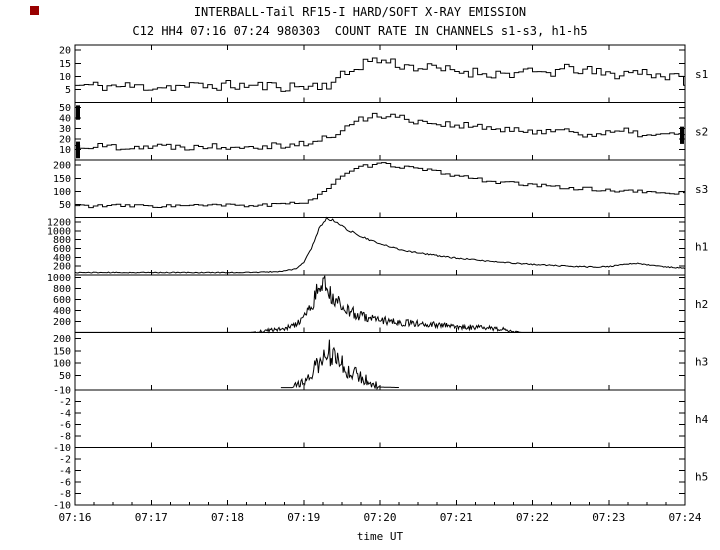  What do you see at coordinates (380, 536) in the screenshot?
I see `x-axis-label: time UT` at bounding box center [380, 536].